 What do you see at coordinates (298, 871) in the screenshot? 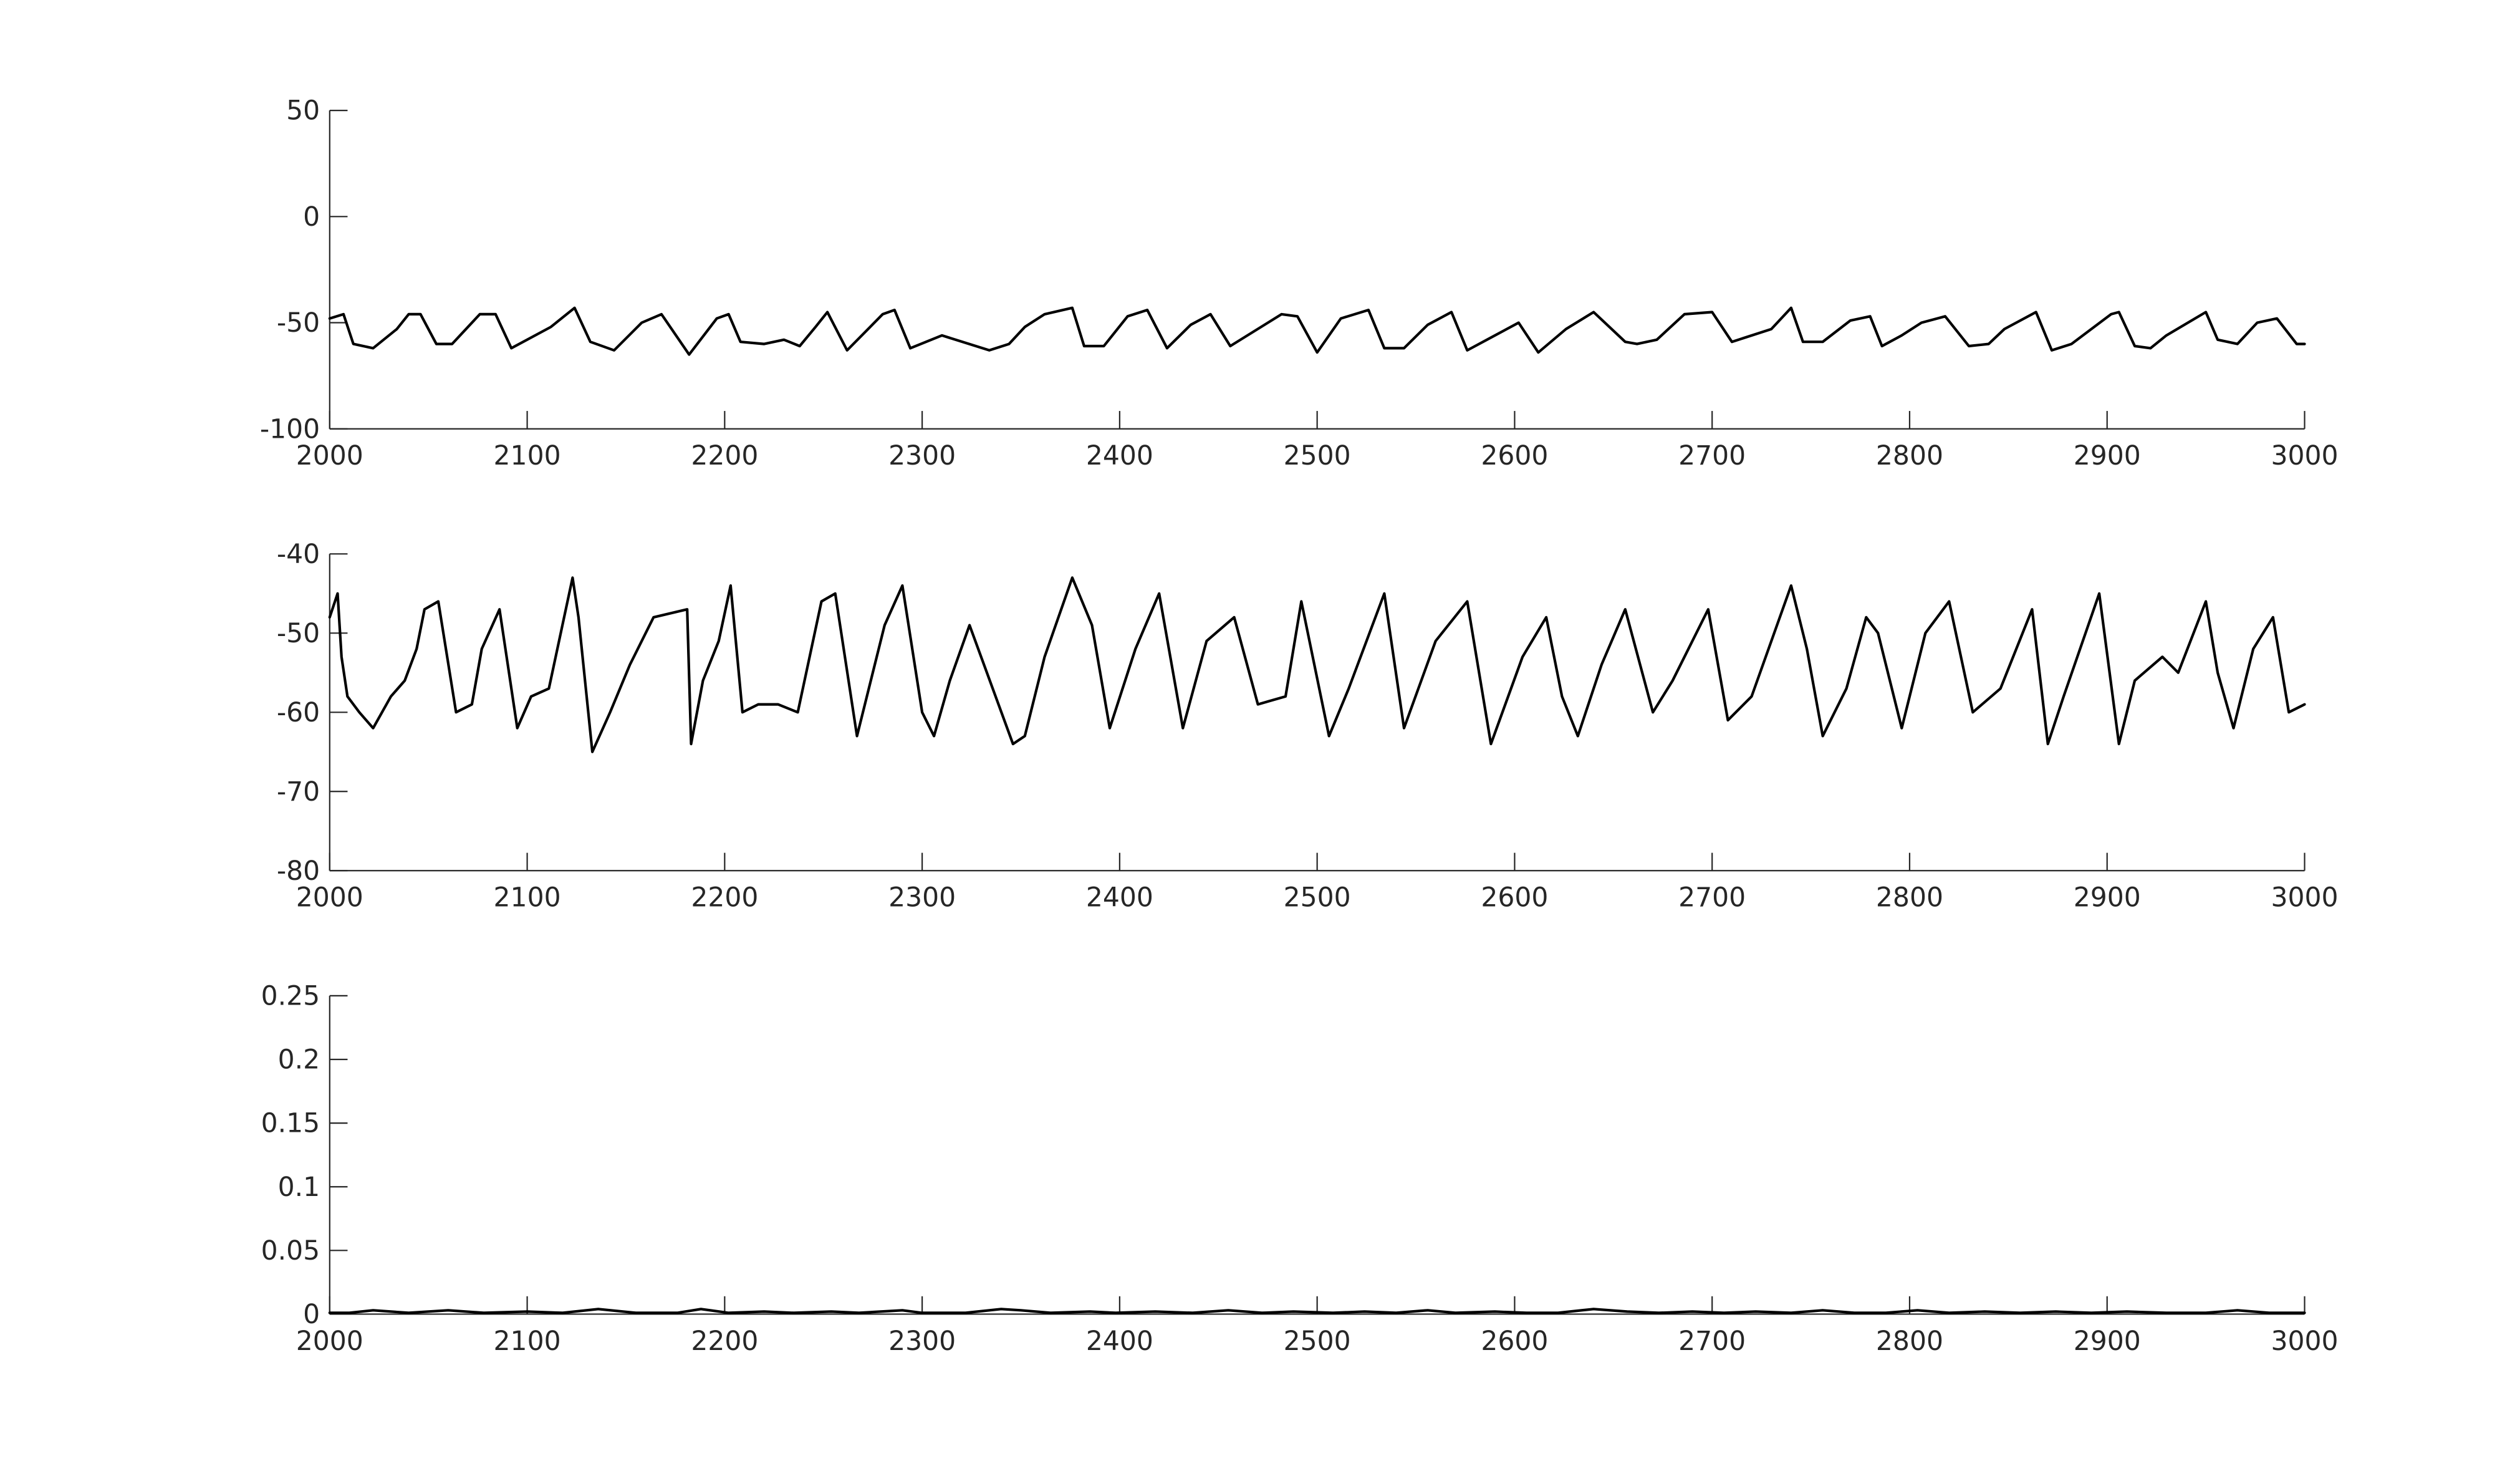
I see `y-tick-label-middle: -80` at bounding box center [298, 871].